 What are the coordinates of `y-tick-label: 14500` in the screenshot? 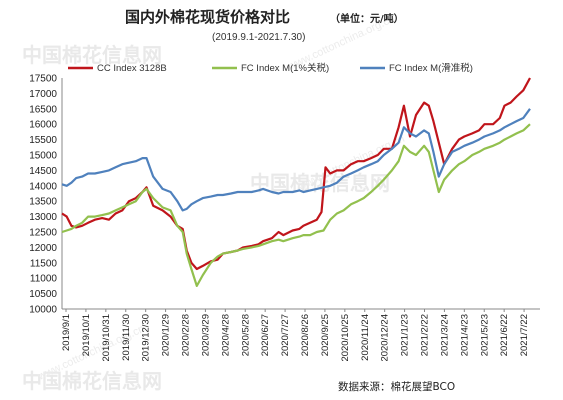 It's located at (43, 171).